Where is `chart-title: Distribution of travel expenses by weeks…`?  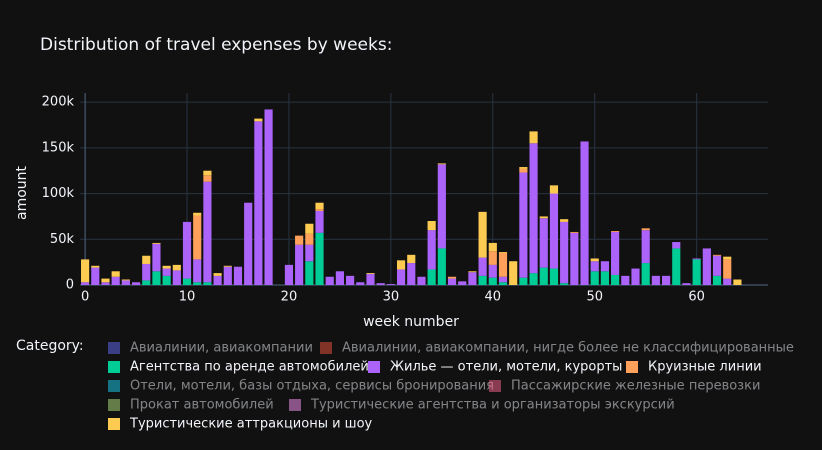 chart-title: Distribution of travel expenses by weeks… is located at coordinates (216, 45).